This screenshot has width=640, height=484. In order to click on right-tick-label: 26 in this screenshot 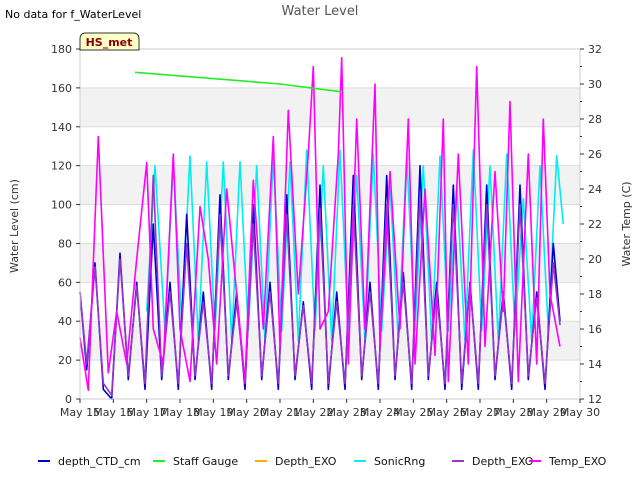, I will do `click(595, 154)`.